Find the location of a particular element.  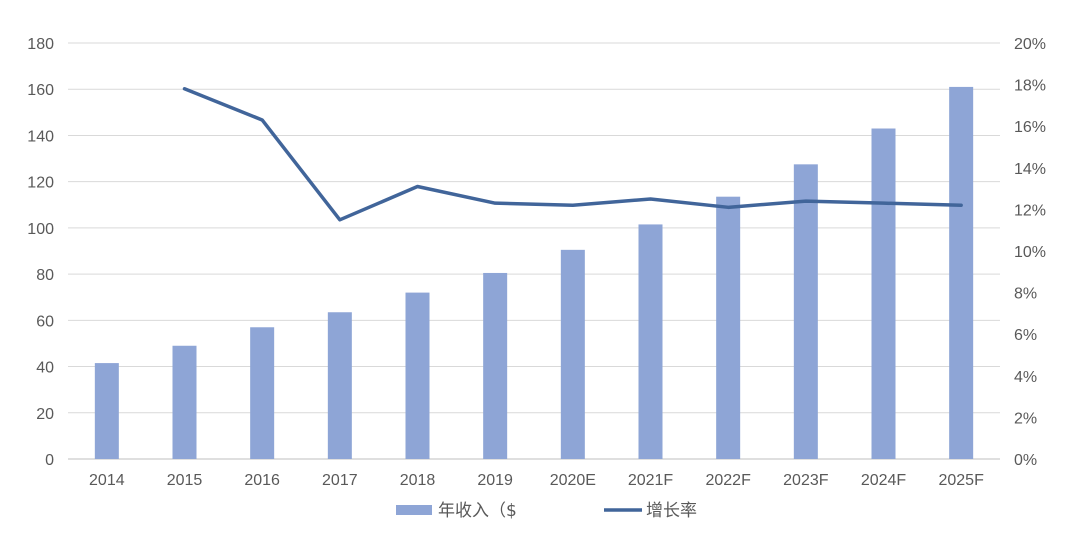

right-y-axis-ticks: 0% 2% 4% 6% 8% 10% 12% 14% 16% 18% 20% is located at coordinates (1030, 252).